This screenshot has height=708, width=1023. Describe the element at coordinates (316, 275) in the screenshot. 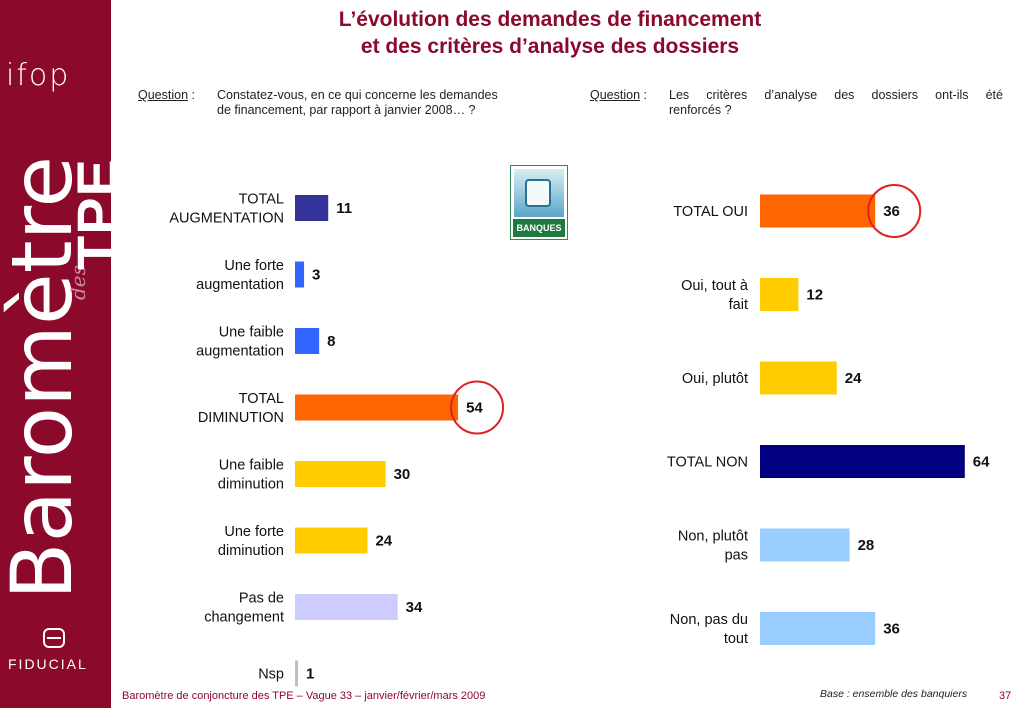

I see `value-label-0-1: 3` at that location.